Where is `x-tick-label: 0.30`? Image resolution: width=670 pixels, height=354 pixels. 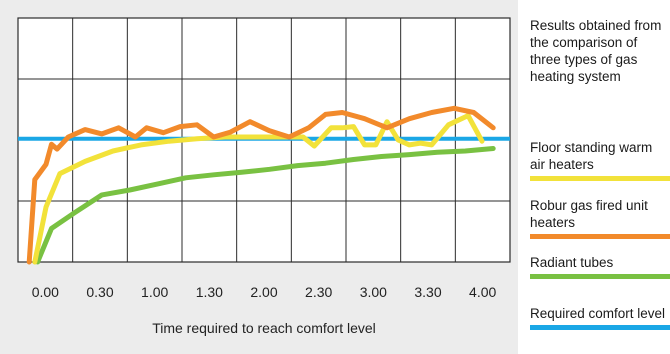 x-tick-label: 0.30 is located at coordinates (100, 292).